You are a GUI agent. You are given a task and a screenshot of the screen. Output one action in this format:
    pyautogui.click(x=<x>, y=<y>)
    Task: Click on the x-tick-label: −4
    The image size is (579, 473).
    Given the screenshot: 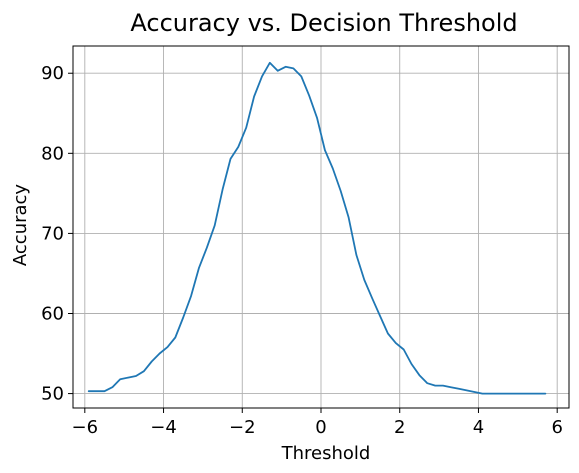 What is the action you would take?
    pyautogui.click(x=163, y=427)
    